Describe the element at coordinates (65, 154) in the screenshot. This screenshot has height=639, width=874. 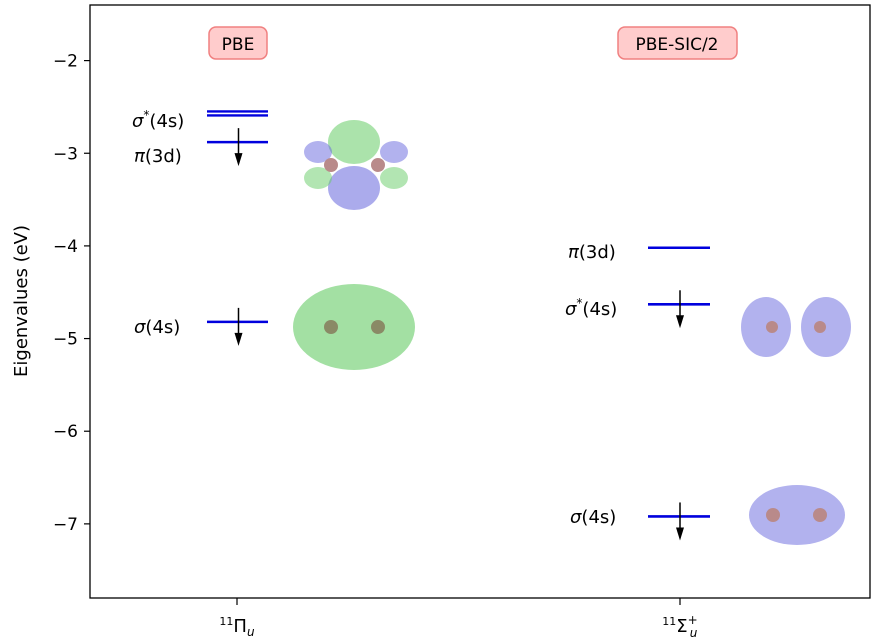
I see `y-tick-label: −3` at that location.